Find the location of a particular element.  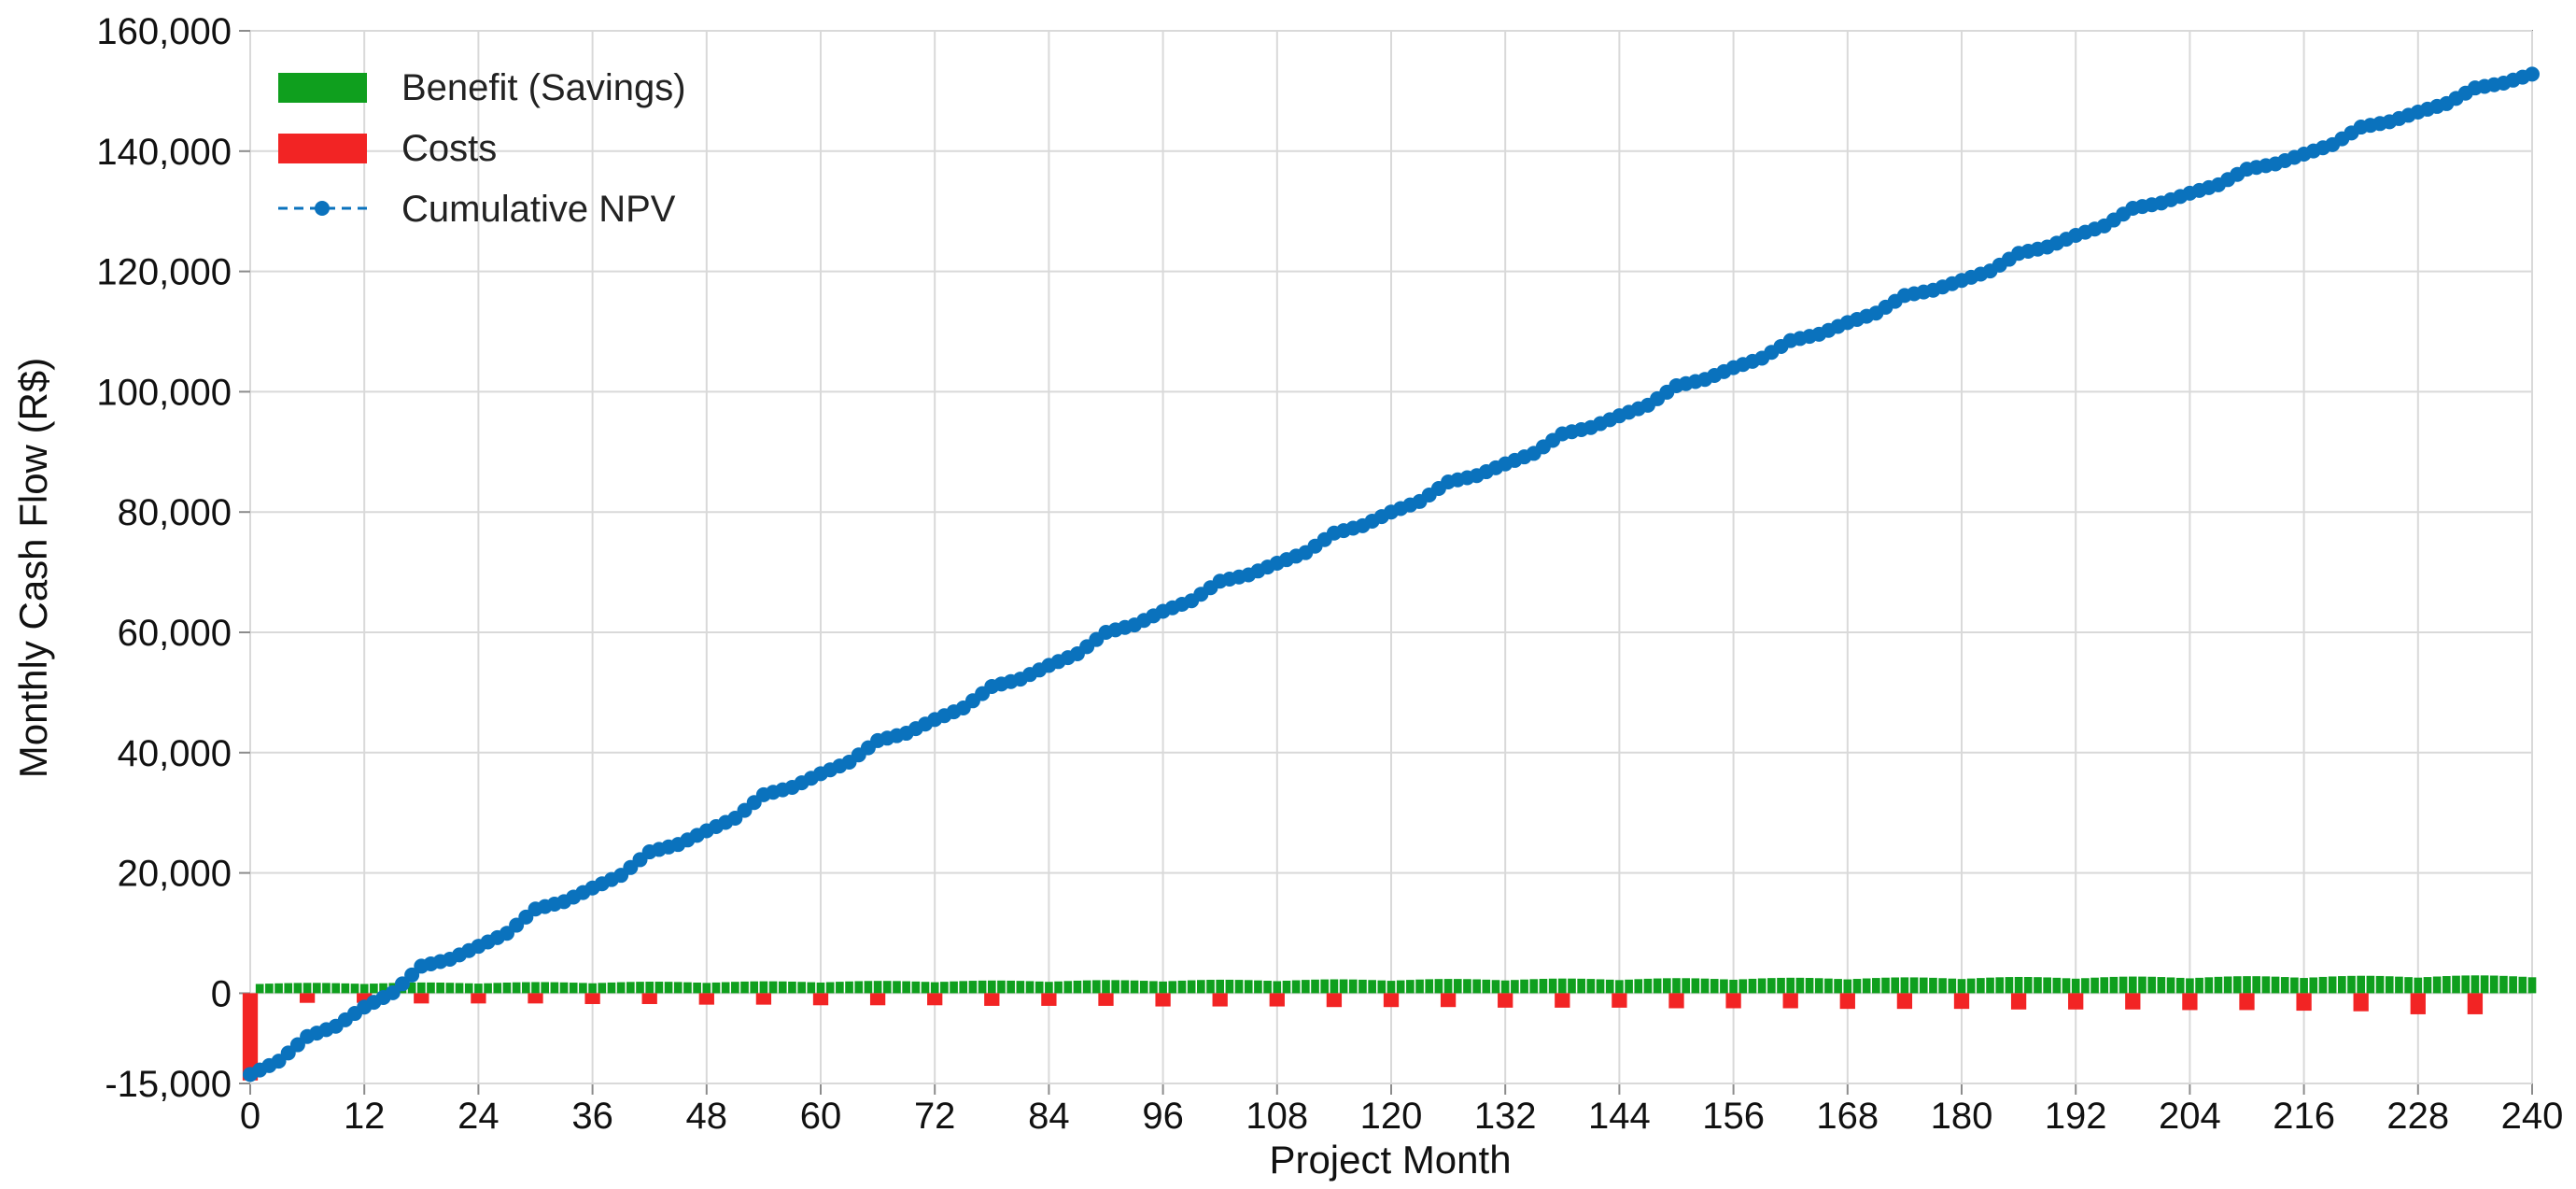

x-tick-label: 0 is located at coordinates (250, 1116).